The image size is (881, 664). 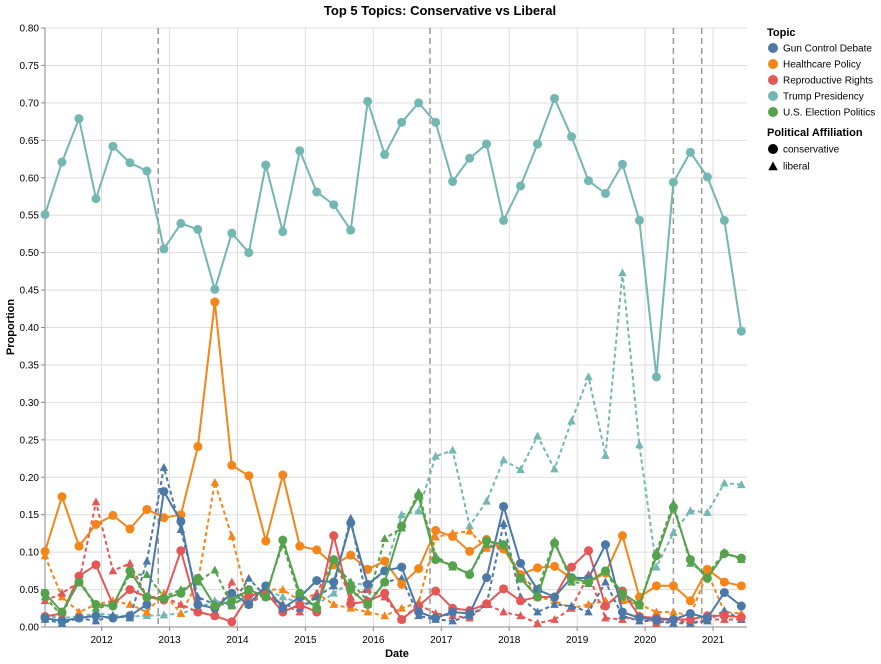 I want to click on legend-swatch-affiliation, so click(x=773, y=149).